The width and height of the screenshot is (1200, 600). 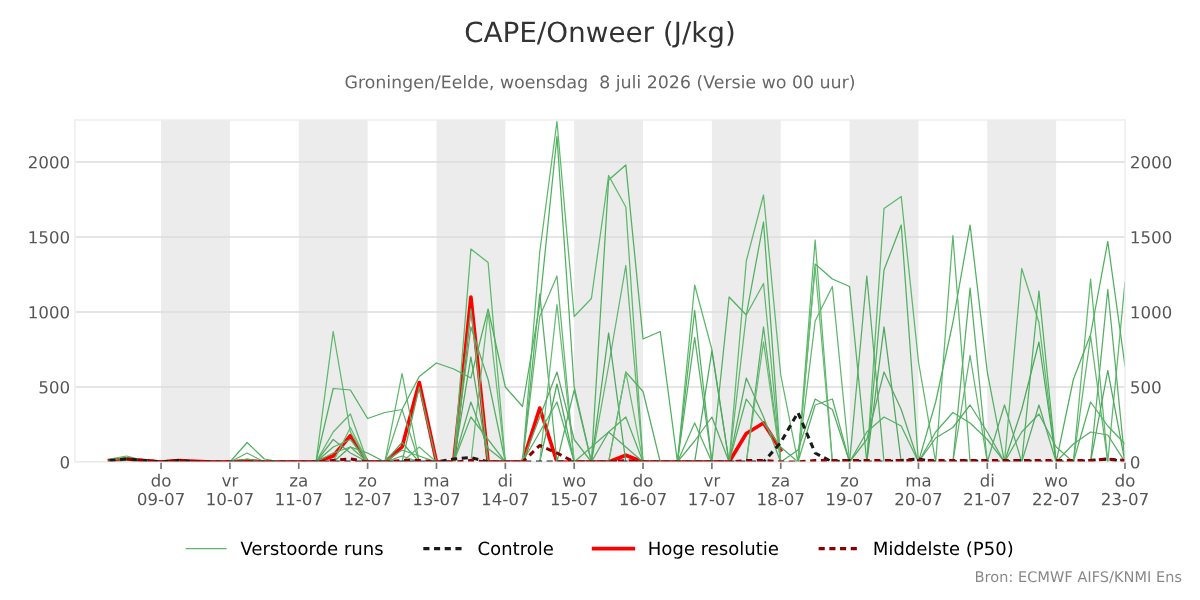 What do you see at coordinates (943, 549) in the screenshot?
I see `legend-label: Middelste (P50)` at bounding box center [943, 549].